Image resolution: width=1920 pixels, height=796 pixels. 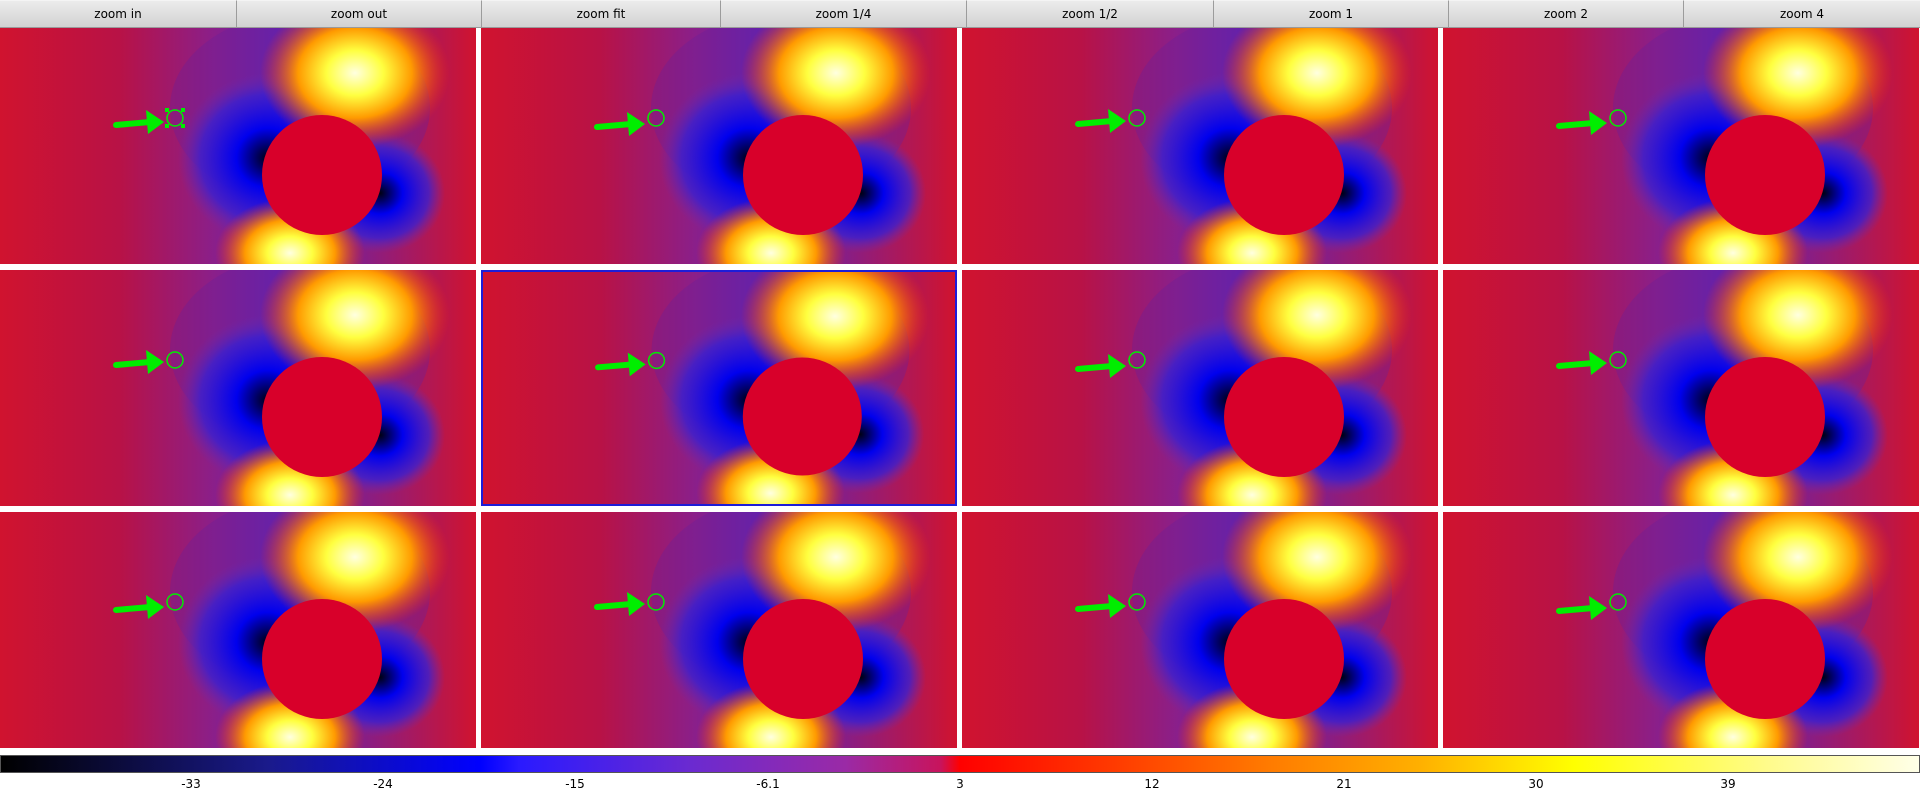 I want to click on zoom-1-button: zoom 1, so click(x=1331, y=13).